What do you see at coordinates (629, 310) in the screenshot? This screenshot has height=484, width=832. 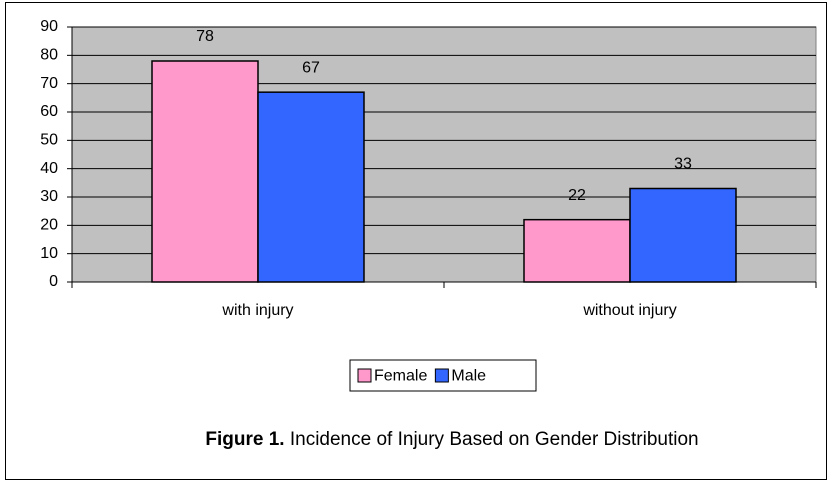 I see `x-tick-label: without injury` at bounding box center [629, 310].